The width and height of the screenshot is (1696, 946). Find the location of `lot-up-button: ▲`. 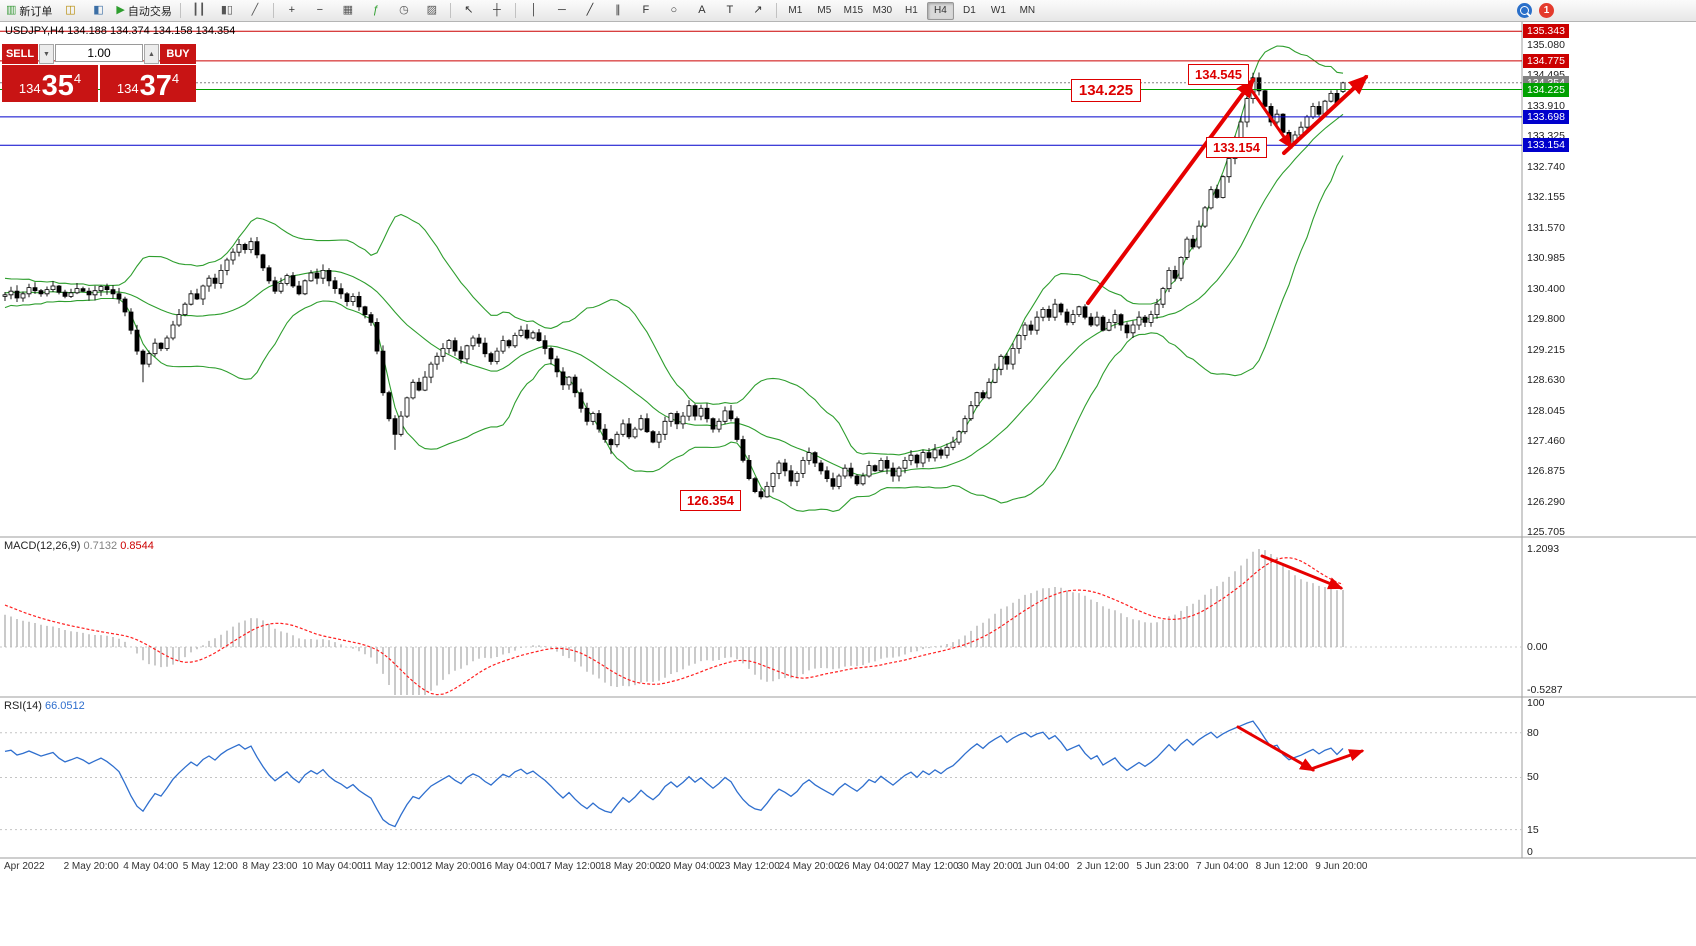

lot-up-button: ▲ is located at coordinates (151, 54).